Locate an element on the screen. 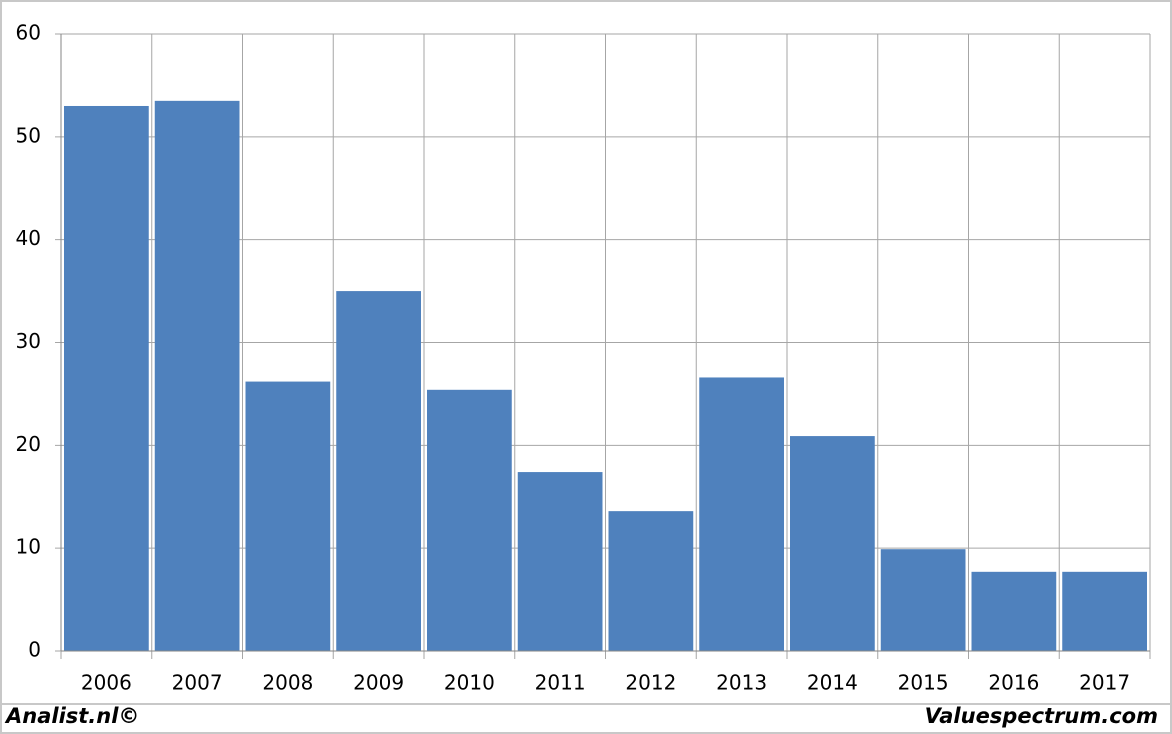  source-right: Valuespectrum.com is located at coordinates (1041, 716).